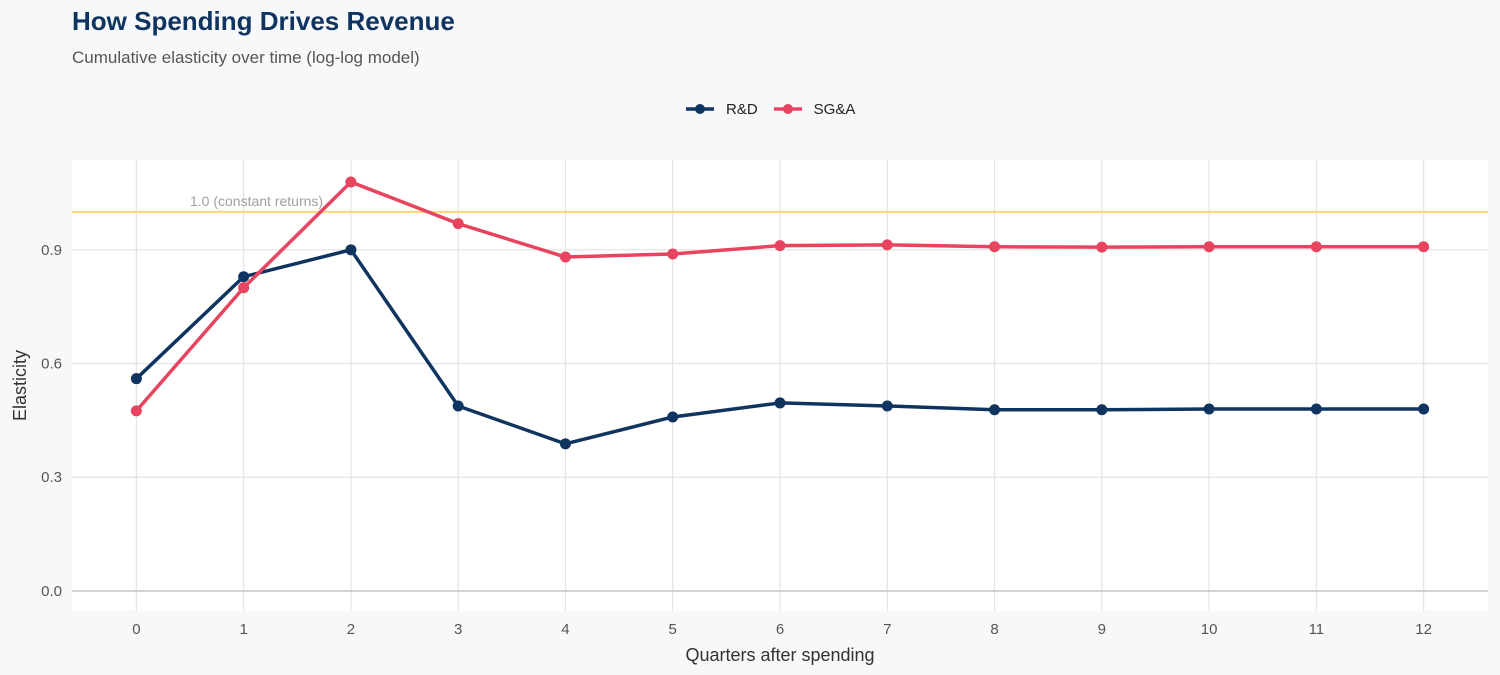  I want to click on legend-item-rd: R&D, so click(721, 109).